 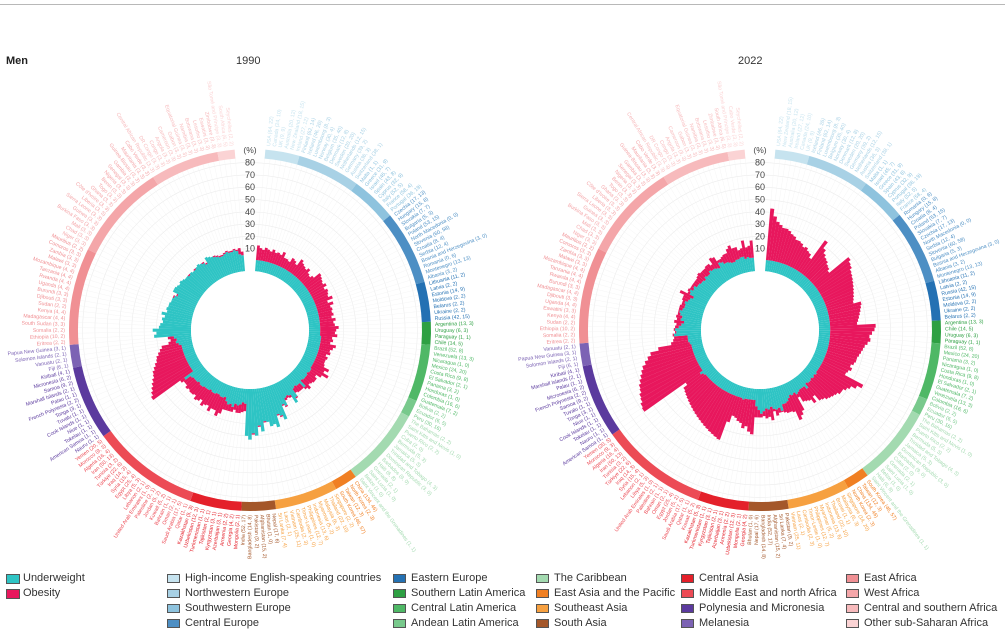 I want to click on country-label: Ethiopia (10, 2), so click(x=557, y=329).